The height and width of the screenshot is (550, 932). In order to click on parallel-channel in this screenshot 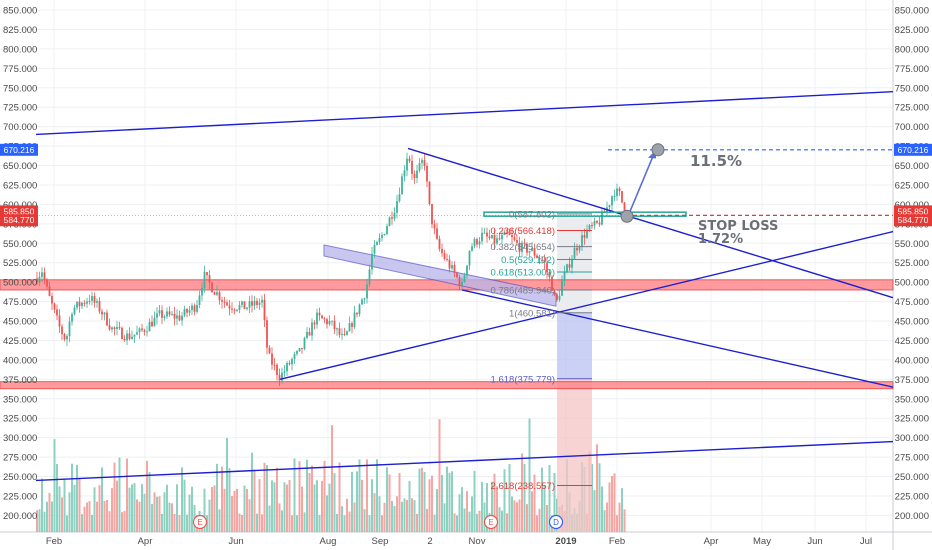, I will do `click(440, 275)`.